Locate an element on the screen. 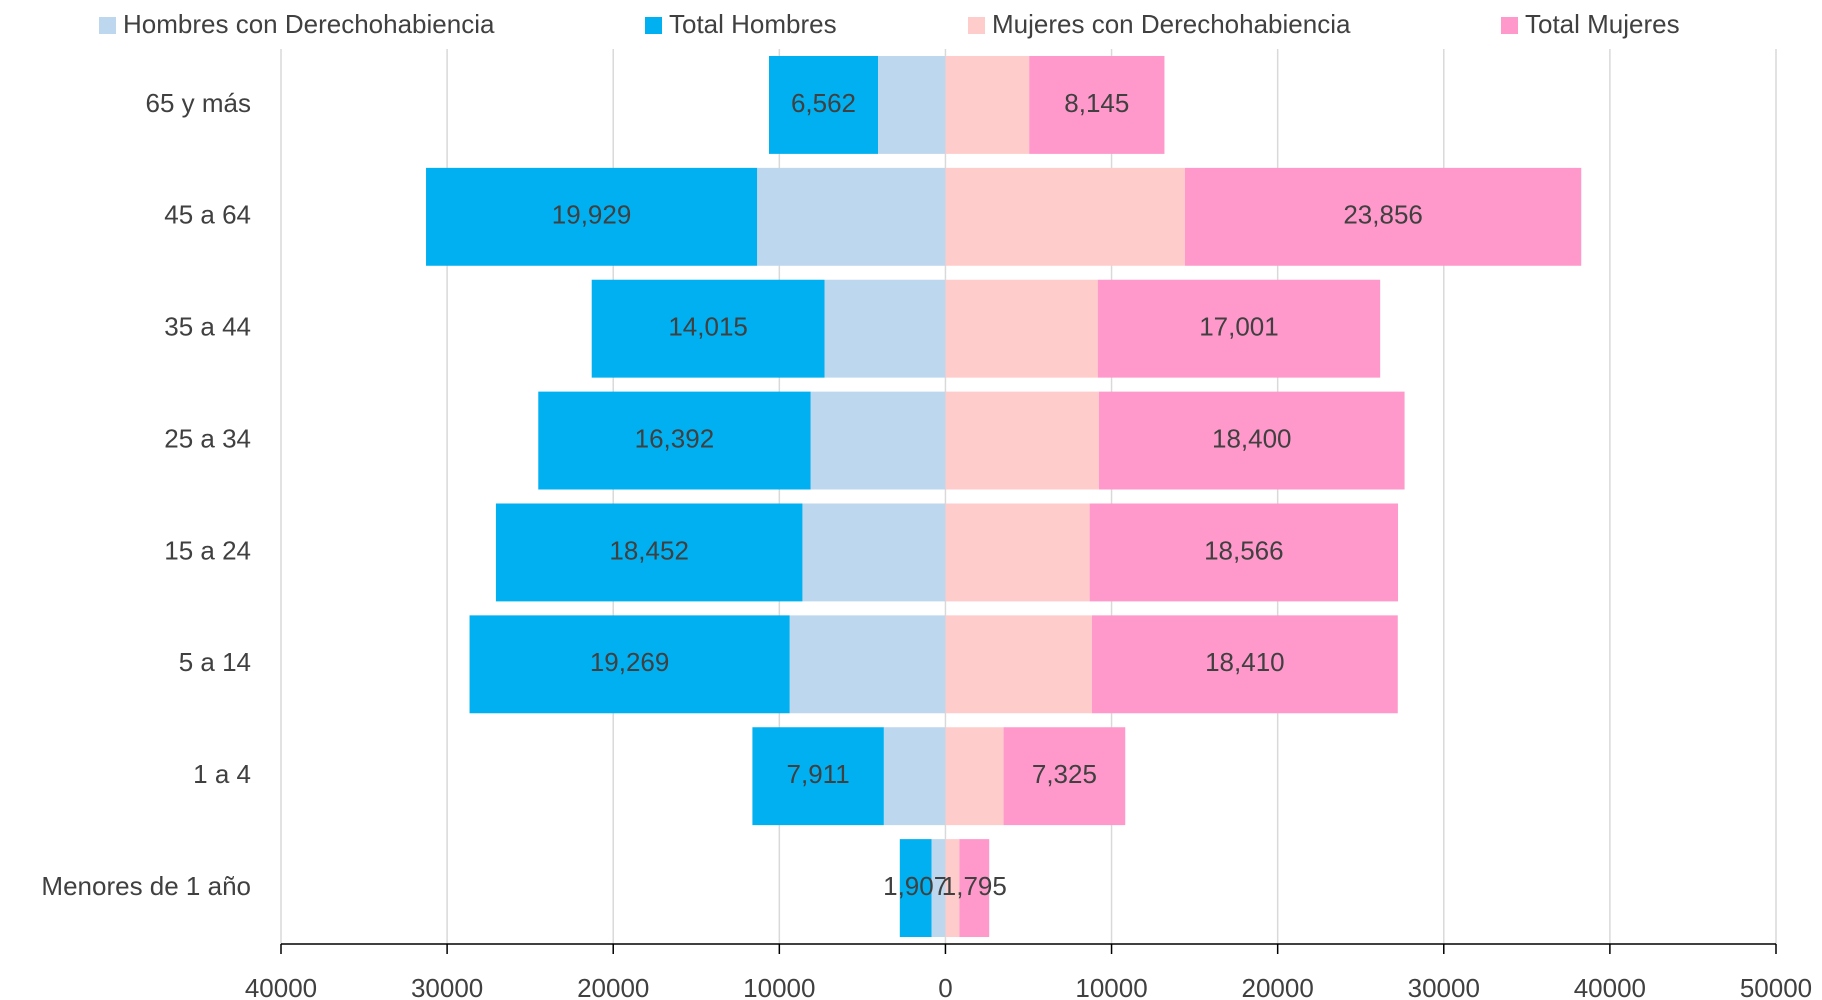 The height and width of the screenshot is (1000, 1822). data-label: 1,795 is located at coordinates (974, 886).